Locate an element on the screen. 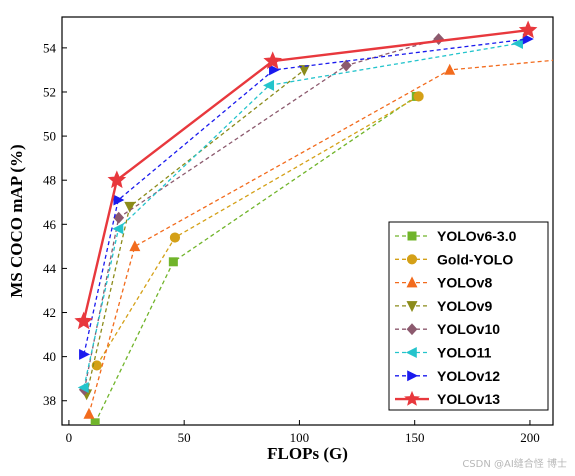  legend-label: YOLOv10 is located at coordinates (468, 329).